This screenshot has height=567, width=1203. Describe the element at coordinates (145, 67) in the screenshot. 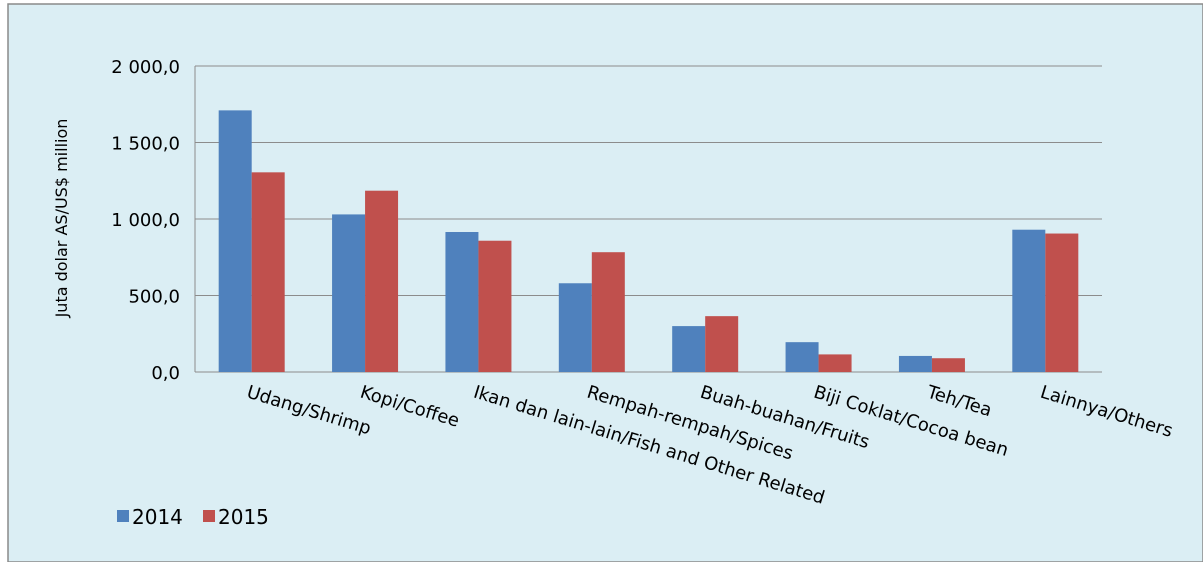

I see `y-tick-label: 2 000,0` at that location.